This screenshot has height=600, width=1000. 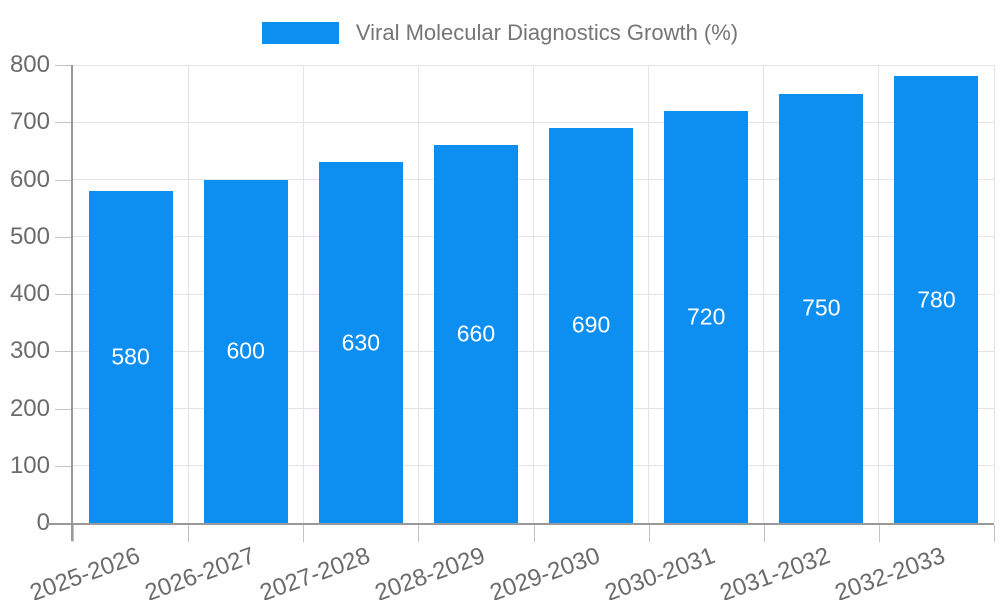 I want to click on bar-value-label: 720, so click(x=706, y=316).